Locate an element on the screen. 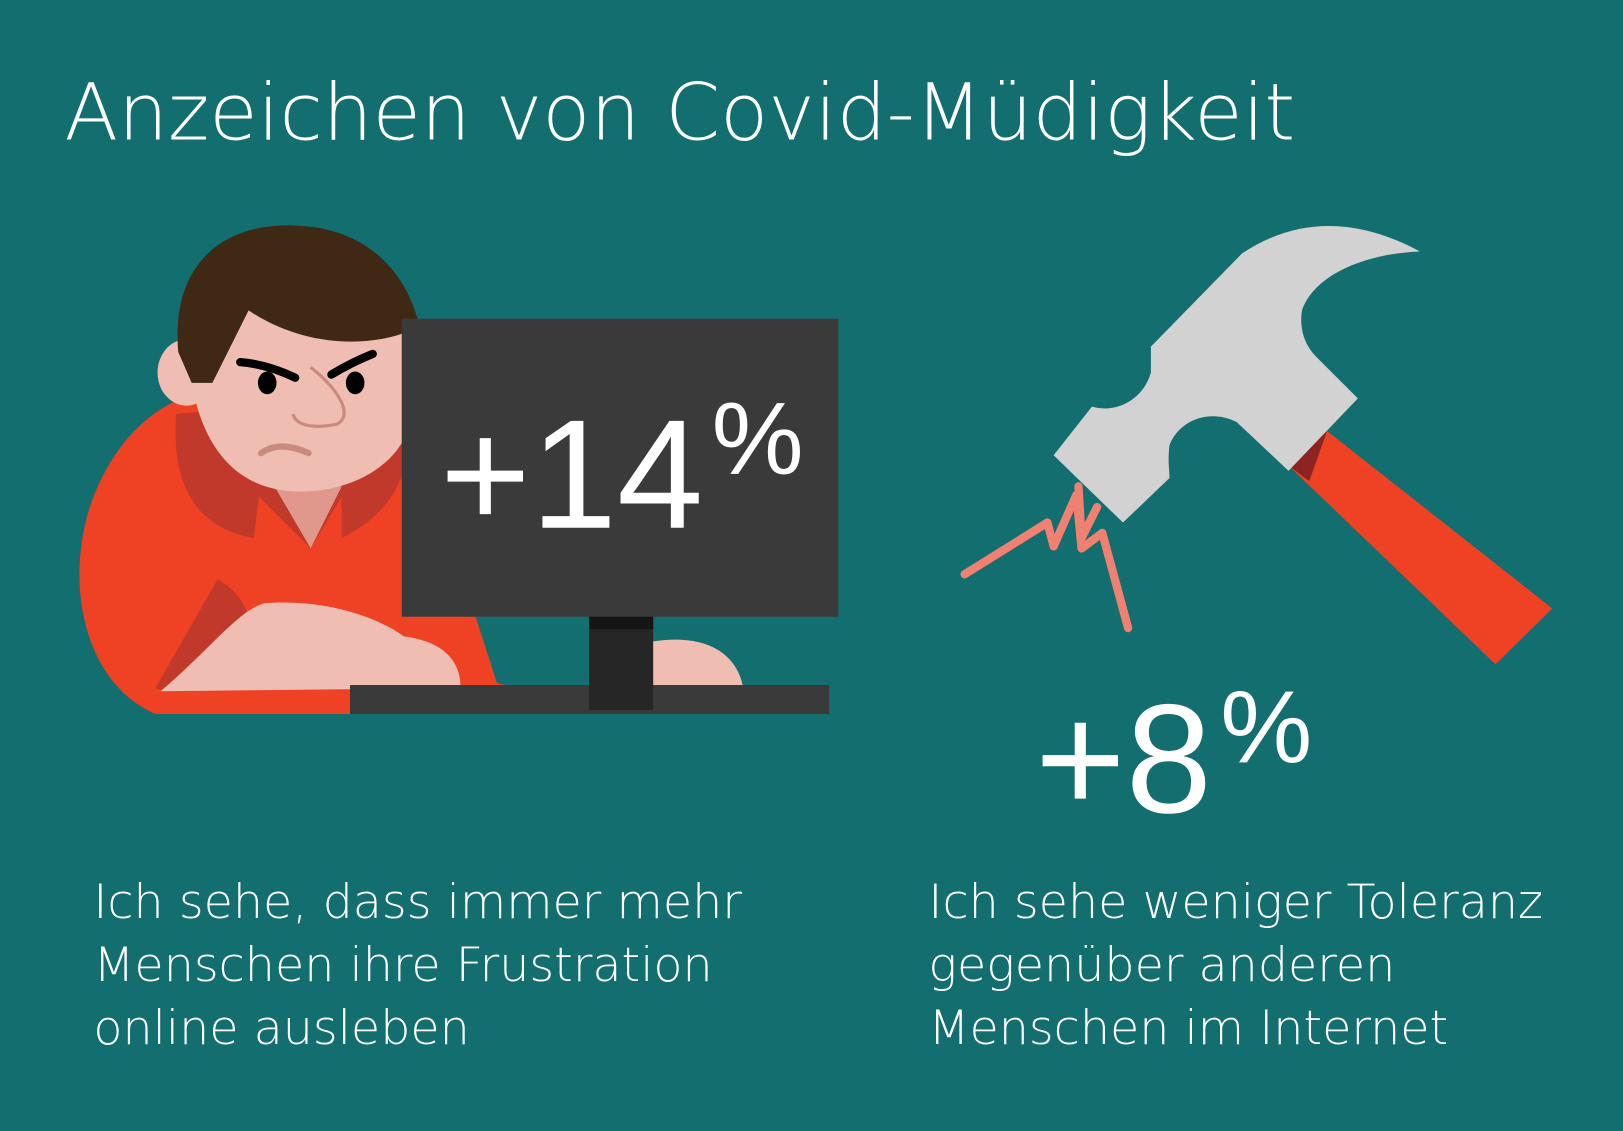  svg-text: online ausleben is located at coordinates (281, 1028).